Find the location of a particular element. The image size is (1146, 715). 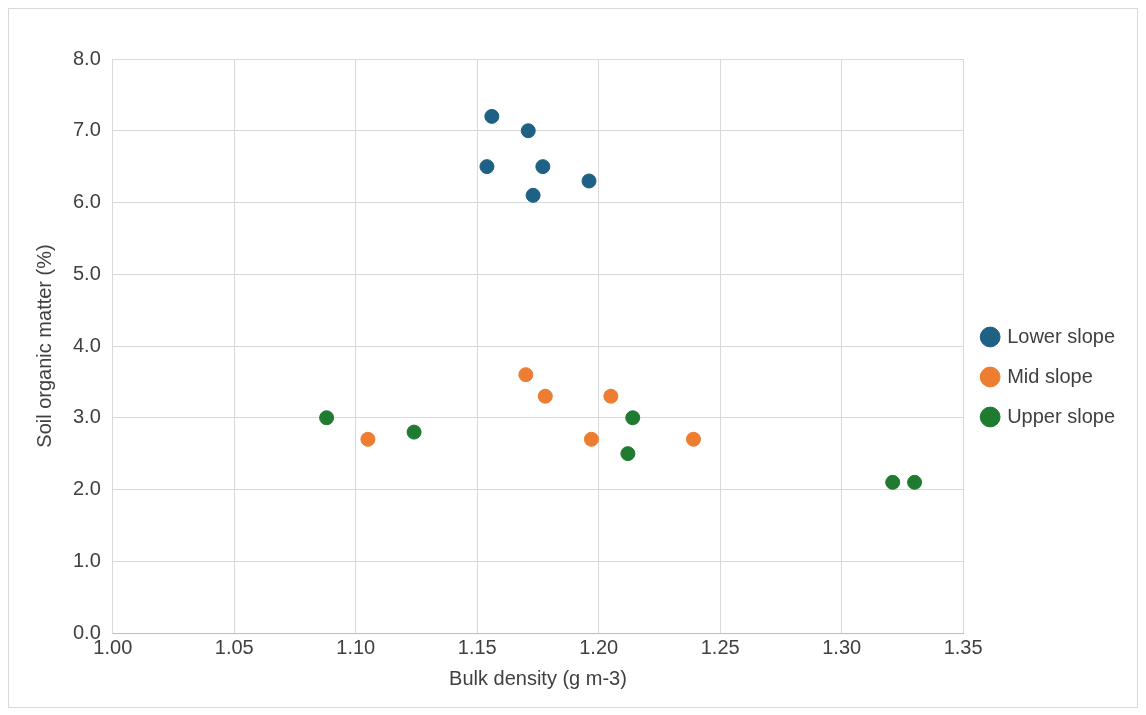

y-tick-label: 6.0 is located at coordinates (86, 201).